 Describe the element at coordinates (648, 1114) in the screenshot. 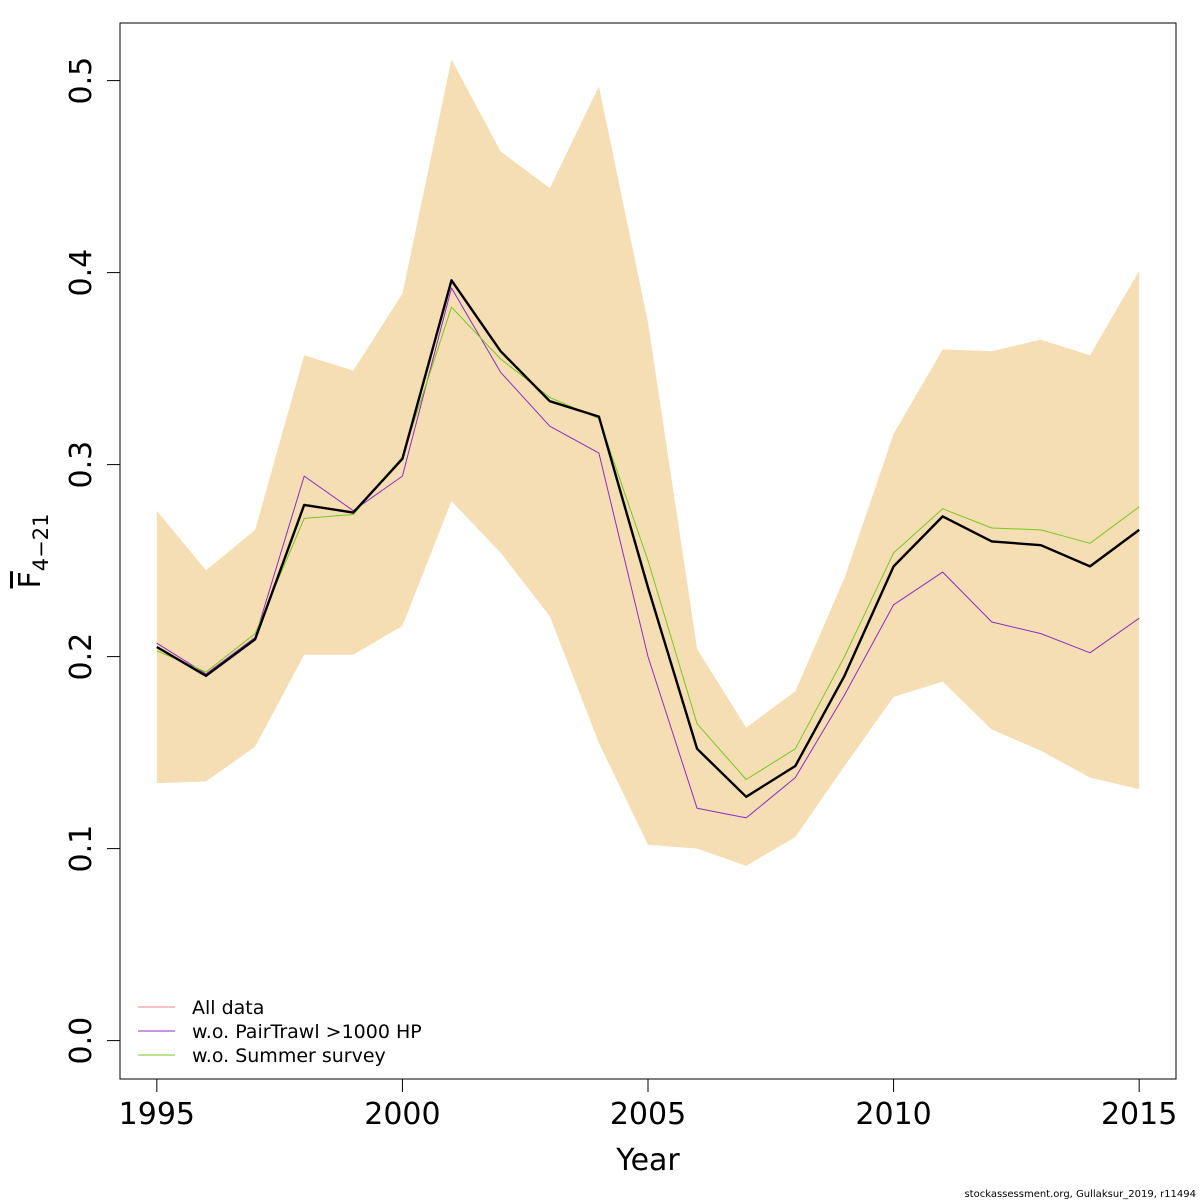

I see `x-tick-label: 2005` at that location.